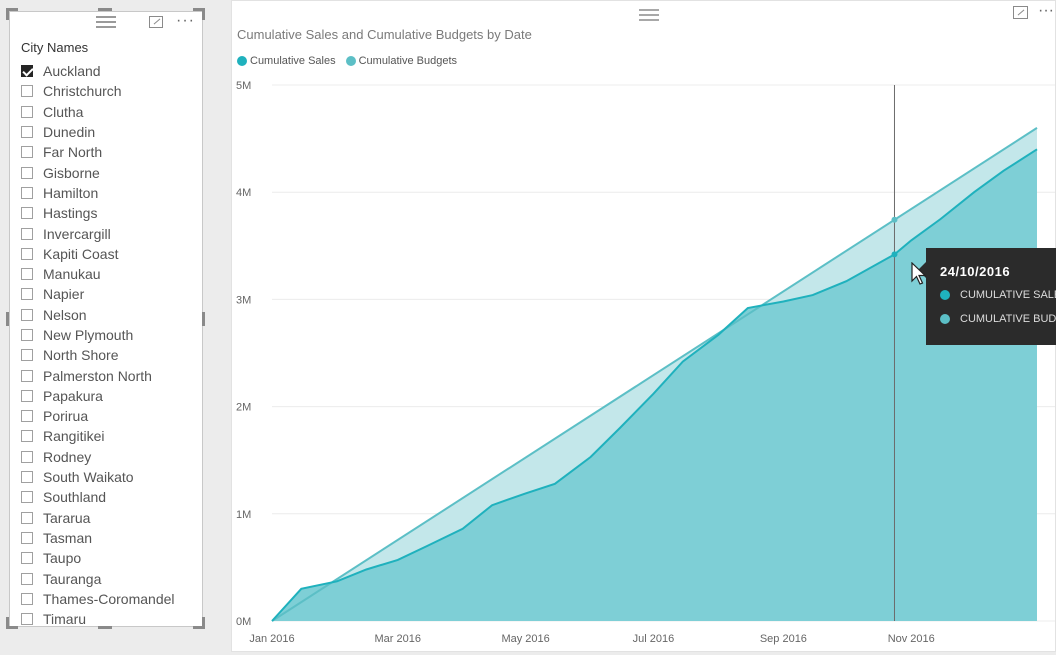 Image resolution: width=1056 pixels, height=655 pixels. What do you see at coordinates (72, 274) in the screenshot?
I see `city-label: Manukau` at bounding box center [72, 274].